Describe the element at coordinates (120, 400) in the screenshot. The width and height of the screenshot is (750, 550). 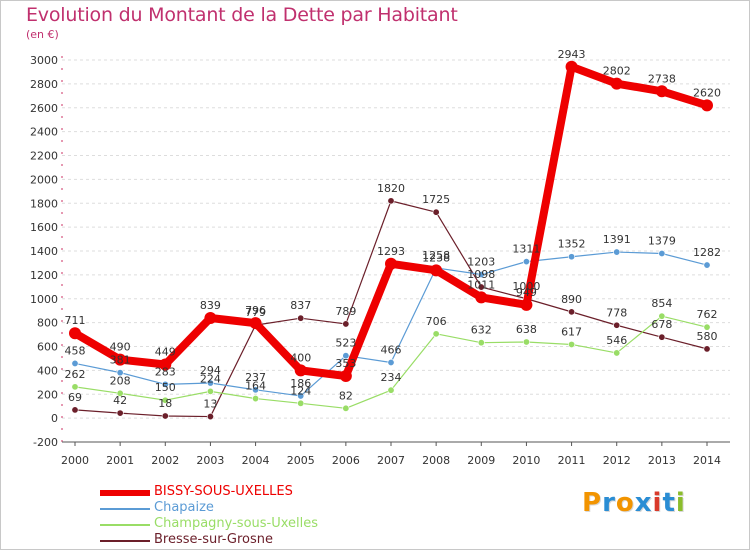
I see `data-label: 42` at that location.